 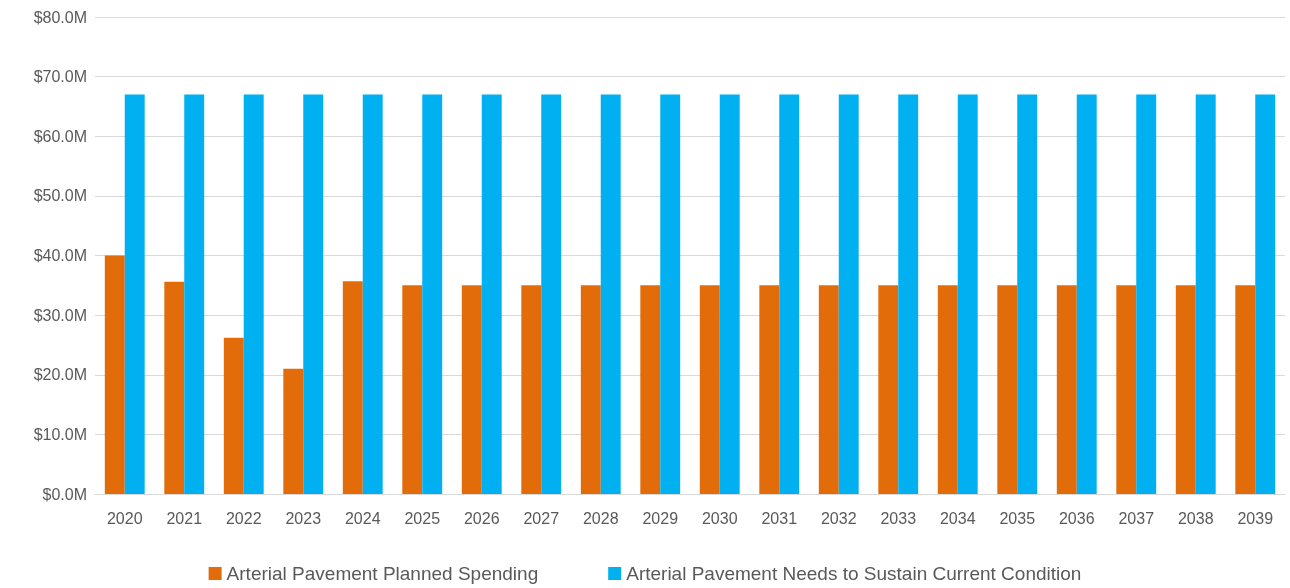 What do you see at coordinates (243, 518) in the screenshot?
I see `x-tick-label: 2022` at bounding box center [243, 518].